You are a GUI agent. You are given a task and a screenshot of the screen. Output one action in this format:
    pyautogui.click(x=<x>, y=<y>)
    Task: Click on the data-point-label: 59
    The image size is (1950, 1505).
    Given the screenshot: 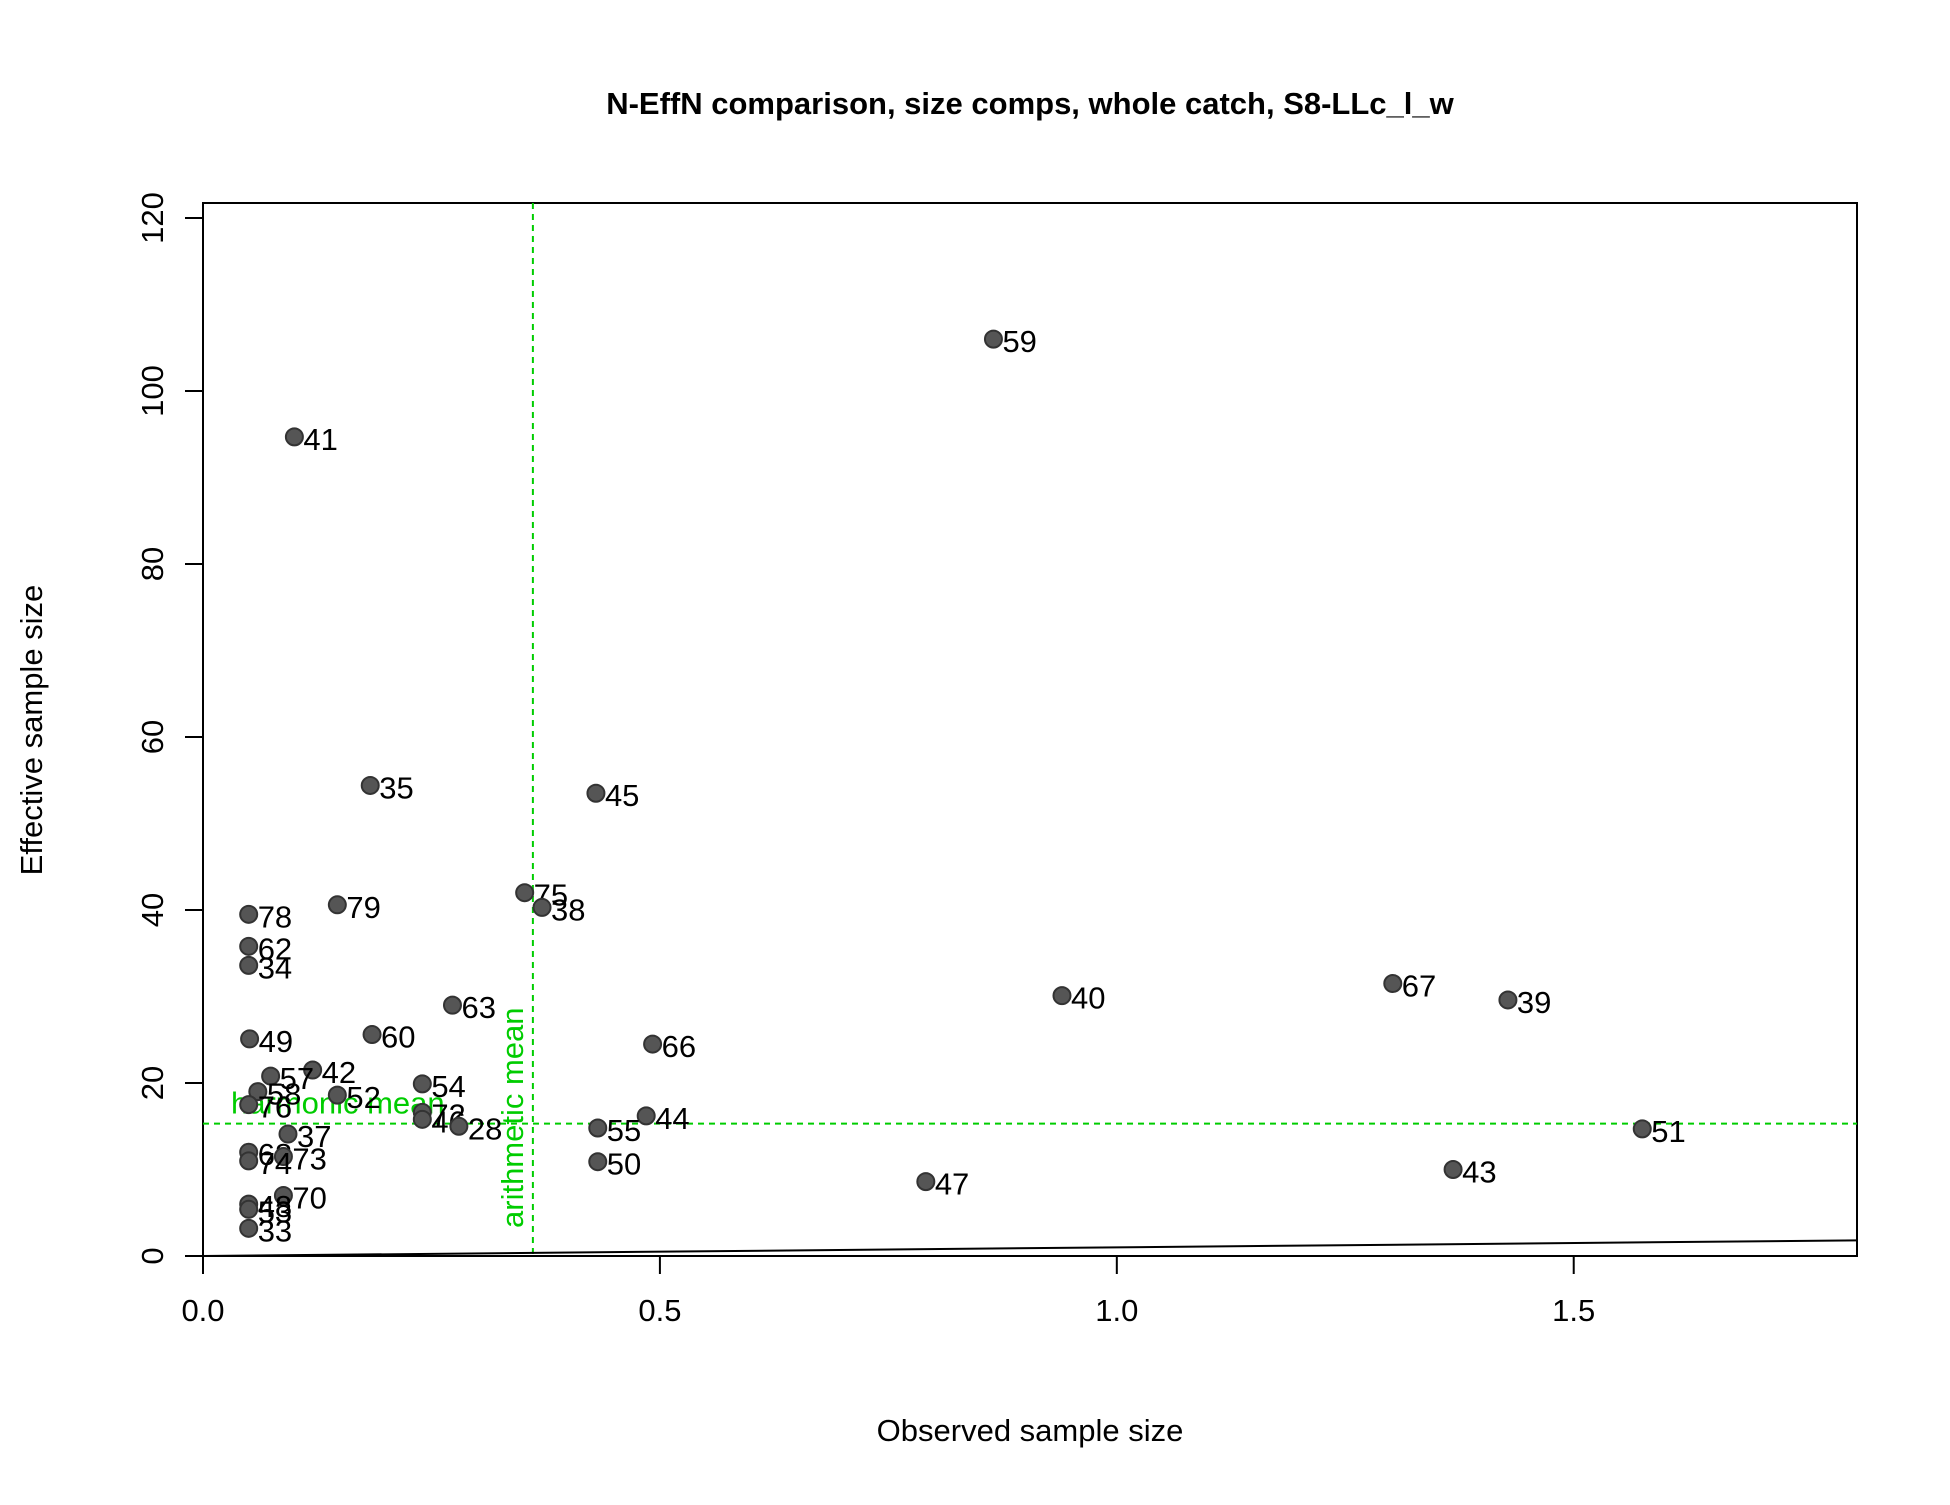 What is the action you would take?
    pyautogui.click(x=1019, y=341)
    